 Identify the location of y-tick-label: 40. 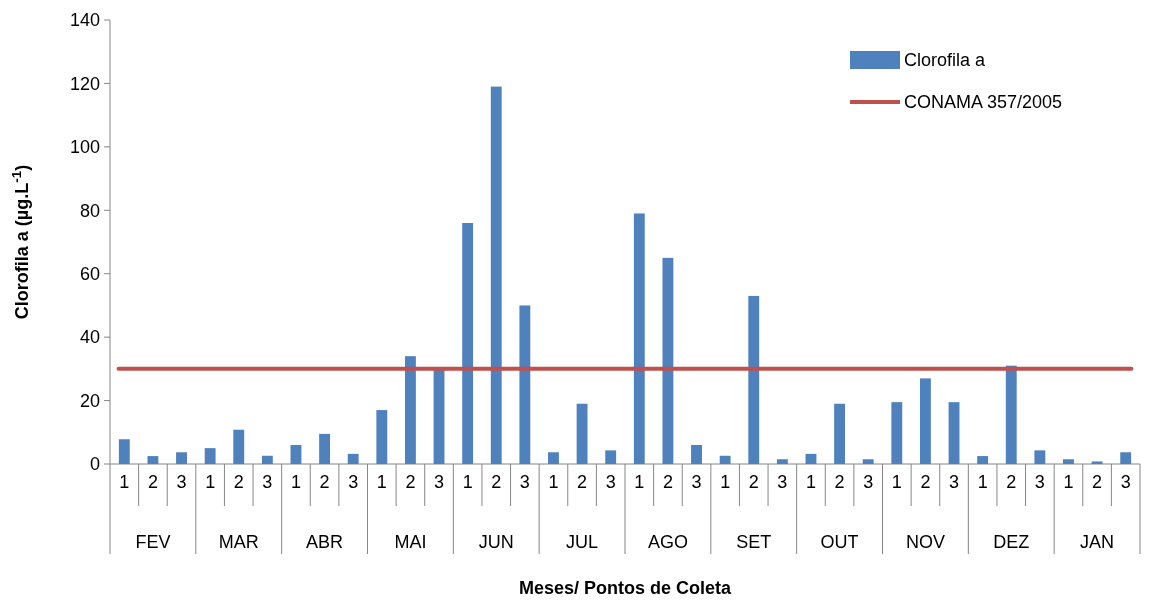
(89, 337).